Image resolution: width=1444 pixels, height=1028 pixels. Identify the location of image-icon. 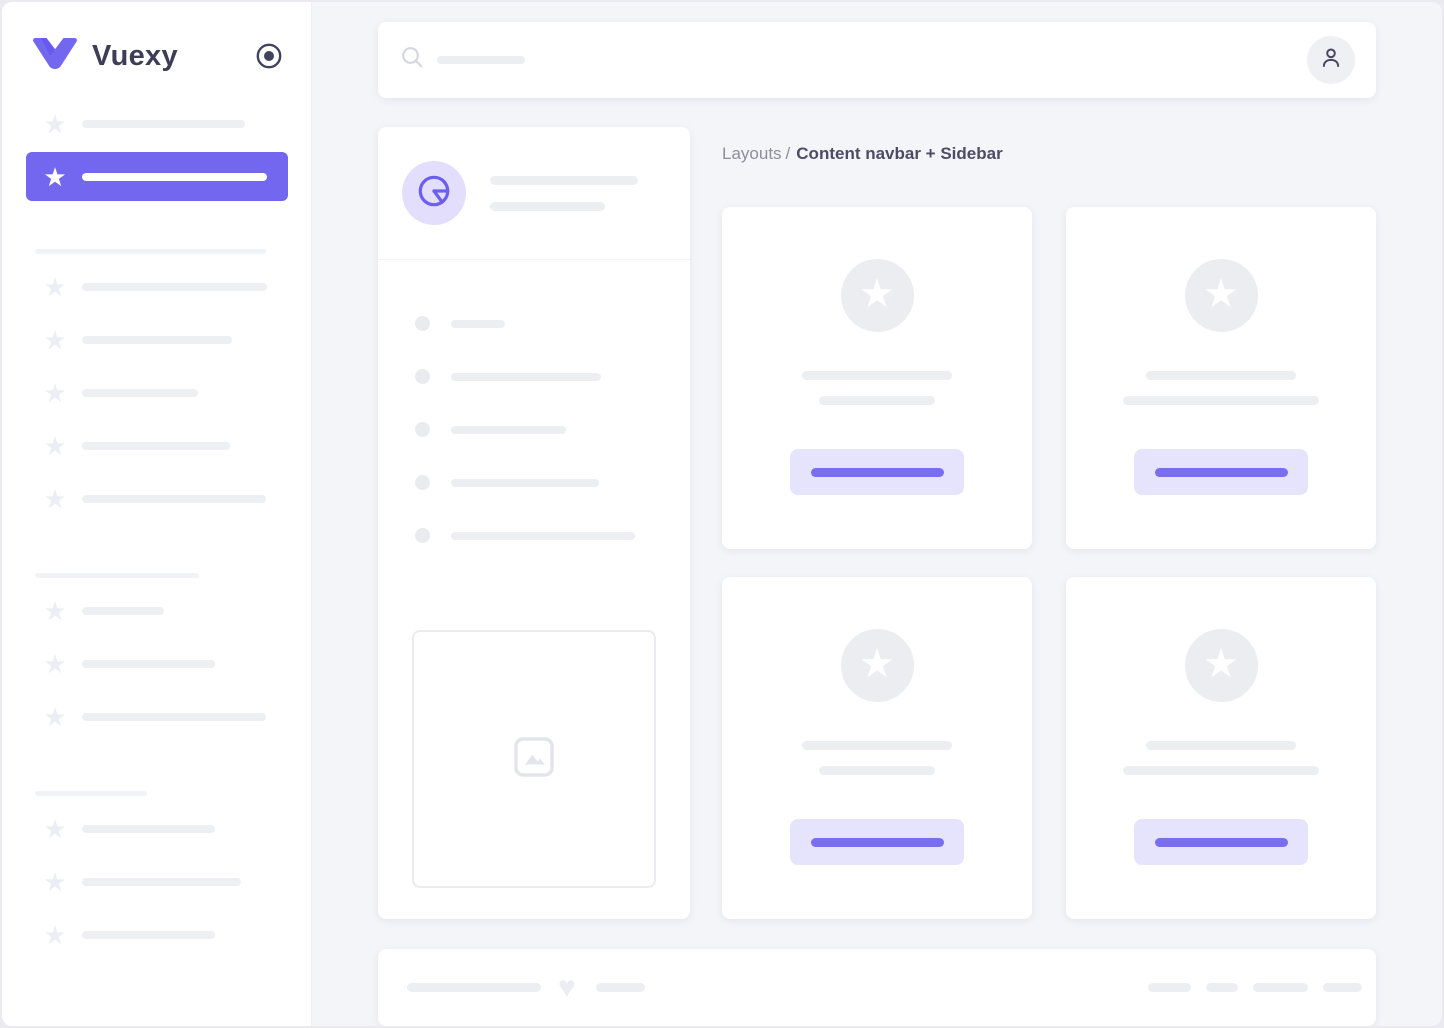
(534, 759).